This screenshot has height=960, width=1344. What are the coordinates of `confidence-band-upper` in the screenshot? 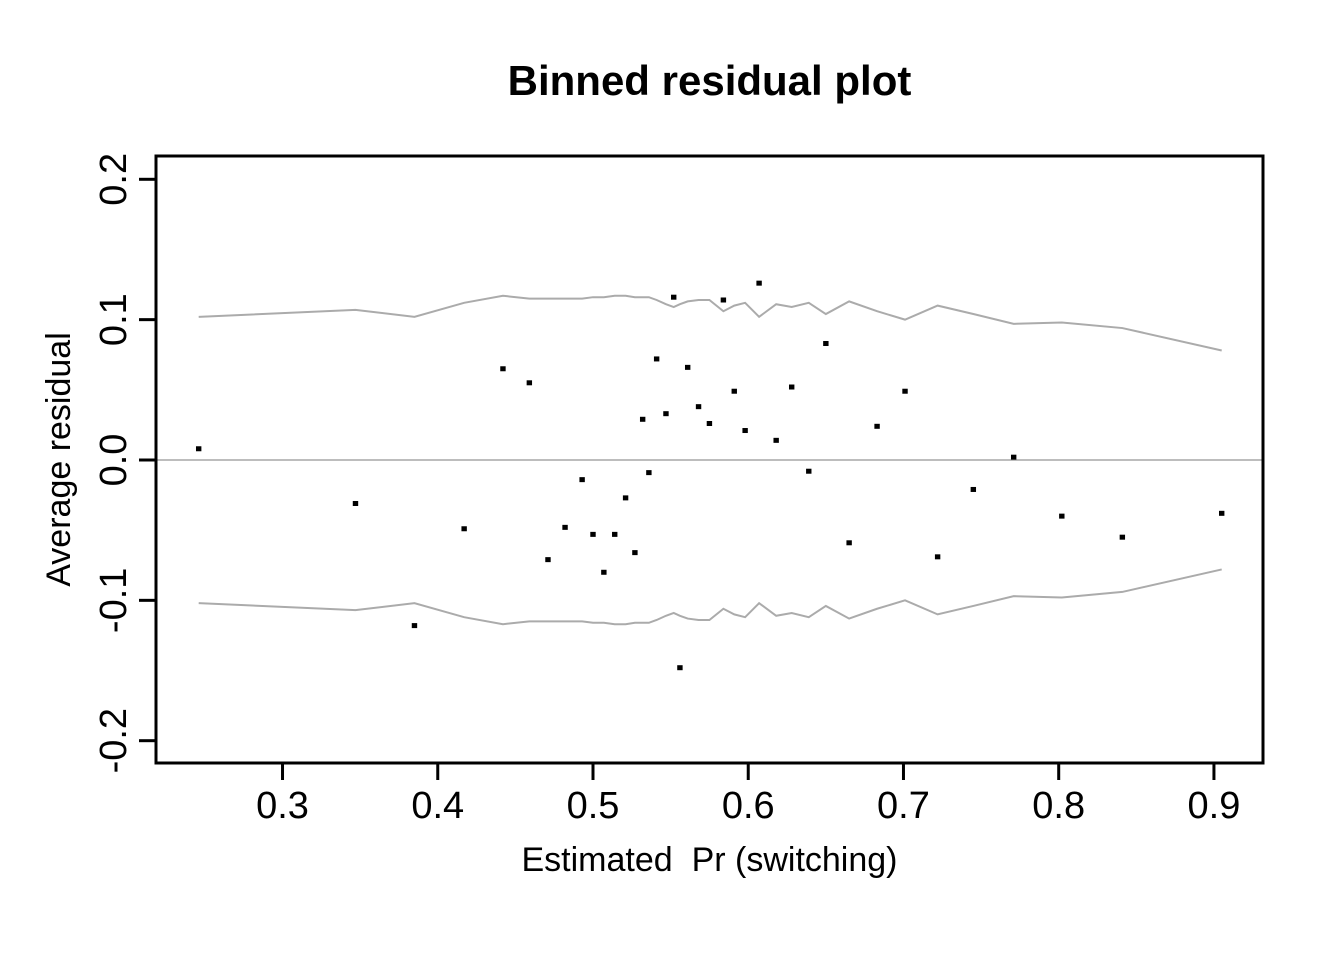 It's located at (710, 323).